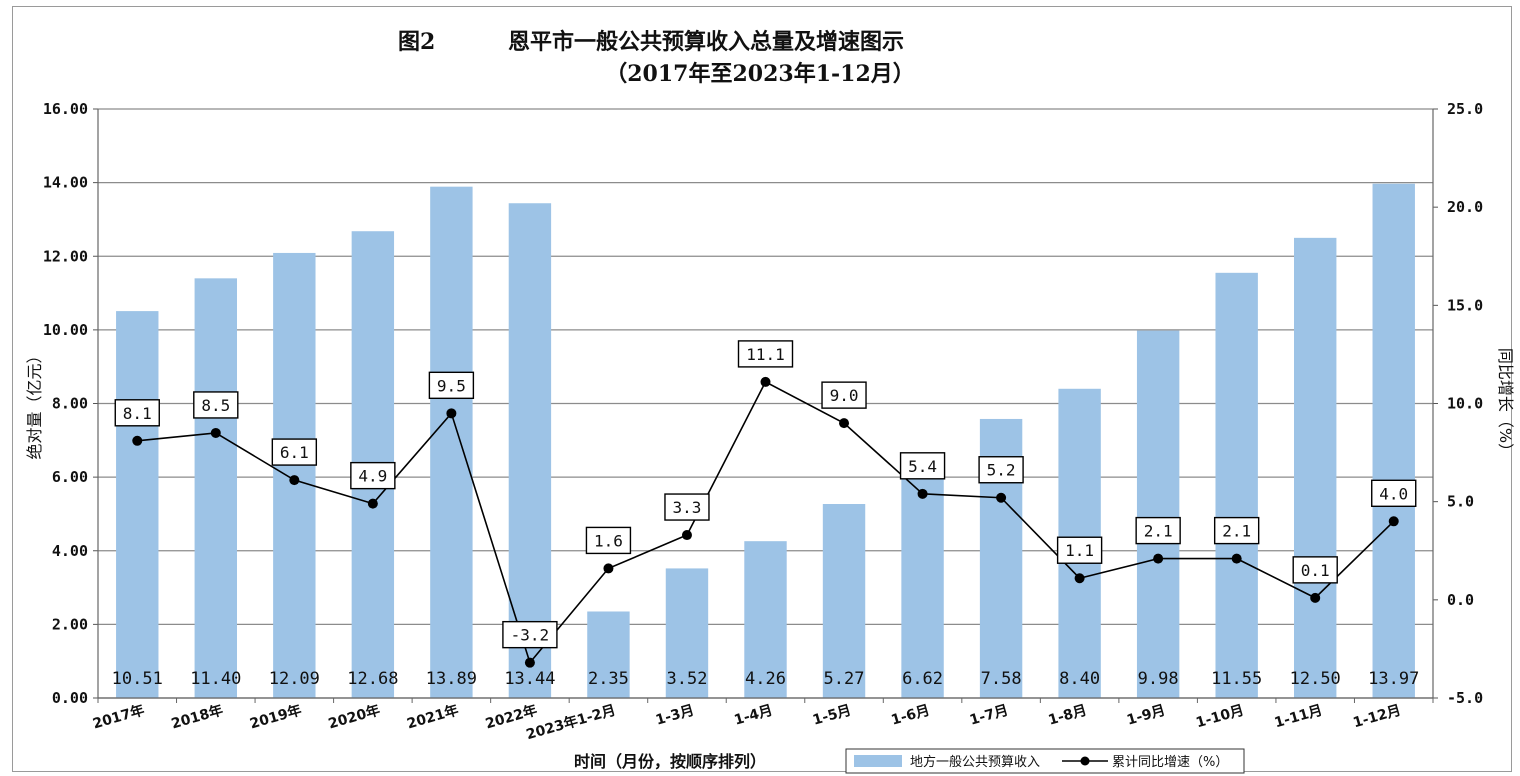 The image size is (1520, 776). I want to click on x-category-label: 2018年, so click(197, 717).